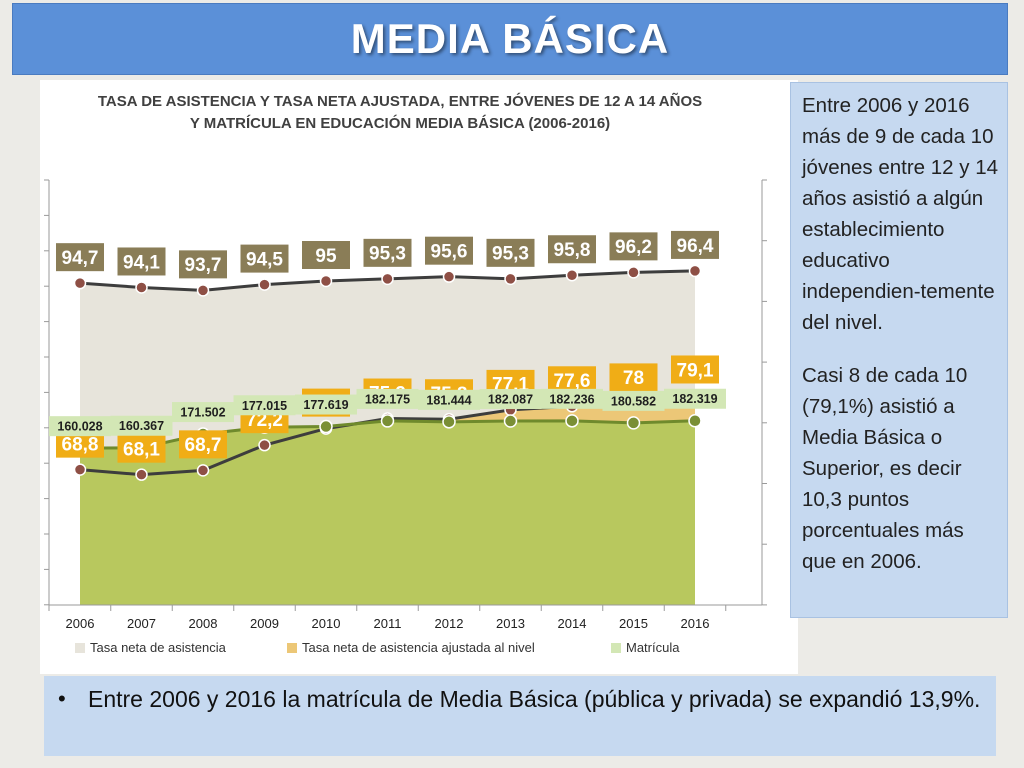 The image size is (1024, 768). I want to click on label-asistencia: 96,2, so click(633, 247).